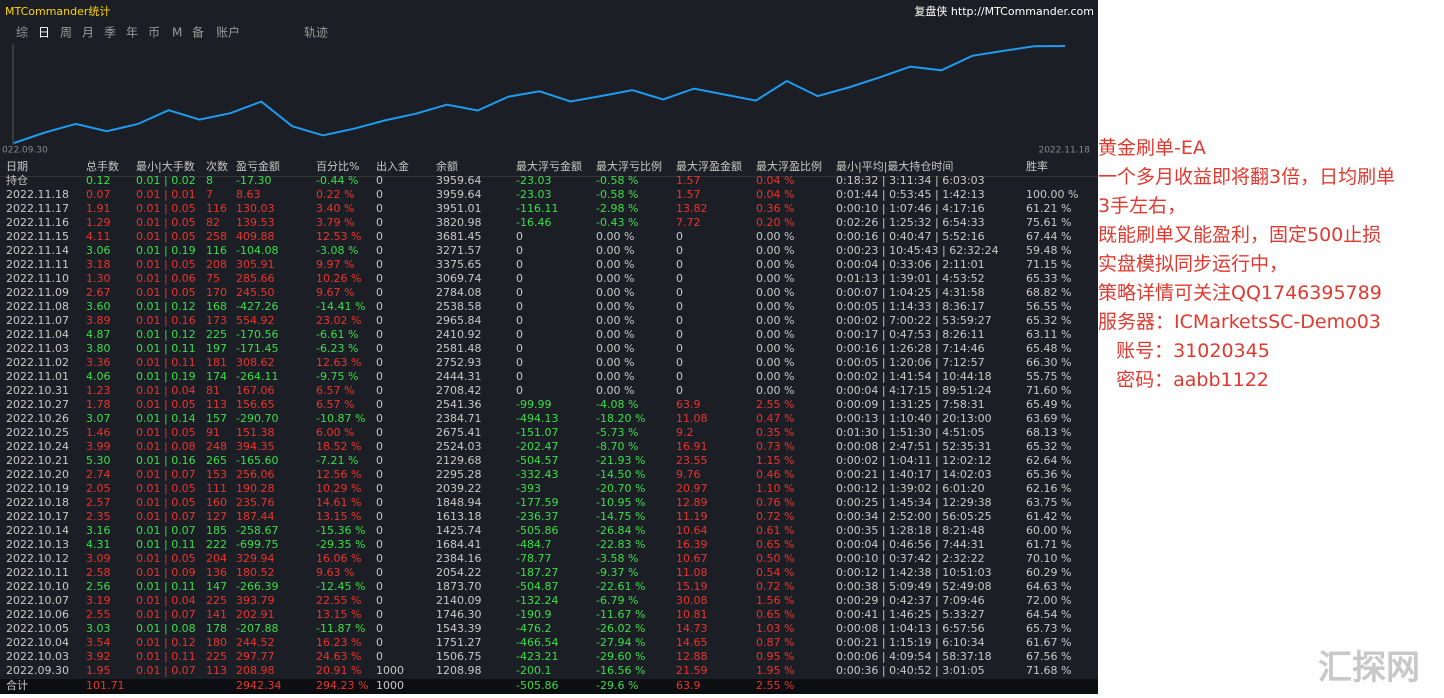 The width and height of the screenshot is (1444, 698). Describe the element at coordinates (692, 488) in the screenshot. I see `table-cell: 20.97` at that location.